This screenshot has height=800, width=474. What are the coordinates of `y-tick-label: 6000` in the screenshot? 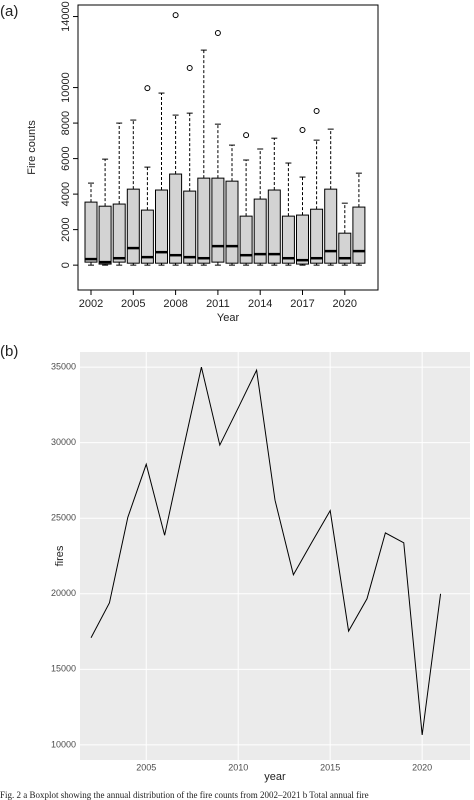 It's located at (66, 158).